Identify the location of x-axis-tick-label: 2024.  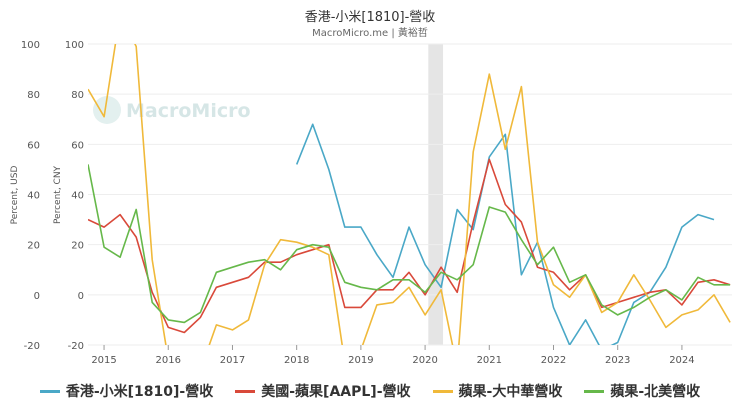
(681, 360).